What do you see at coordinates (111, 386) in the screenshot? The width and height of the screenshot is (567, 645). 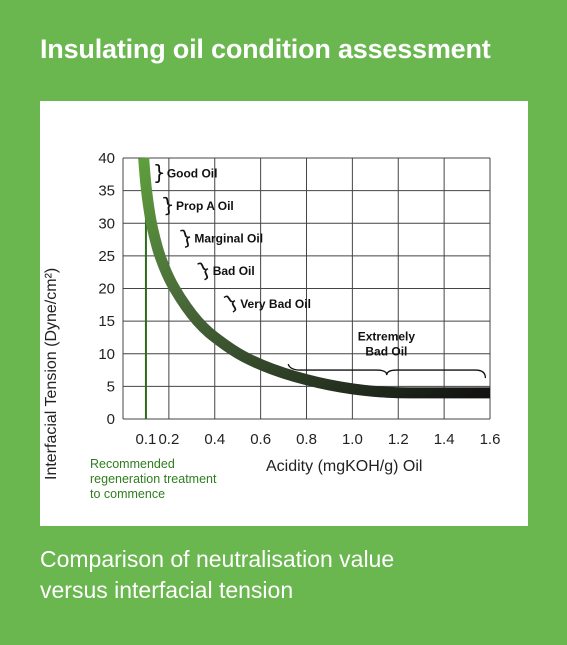 I see `y-tick-label: 5` at bounding box center [111, 386].